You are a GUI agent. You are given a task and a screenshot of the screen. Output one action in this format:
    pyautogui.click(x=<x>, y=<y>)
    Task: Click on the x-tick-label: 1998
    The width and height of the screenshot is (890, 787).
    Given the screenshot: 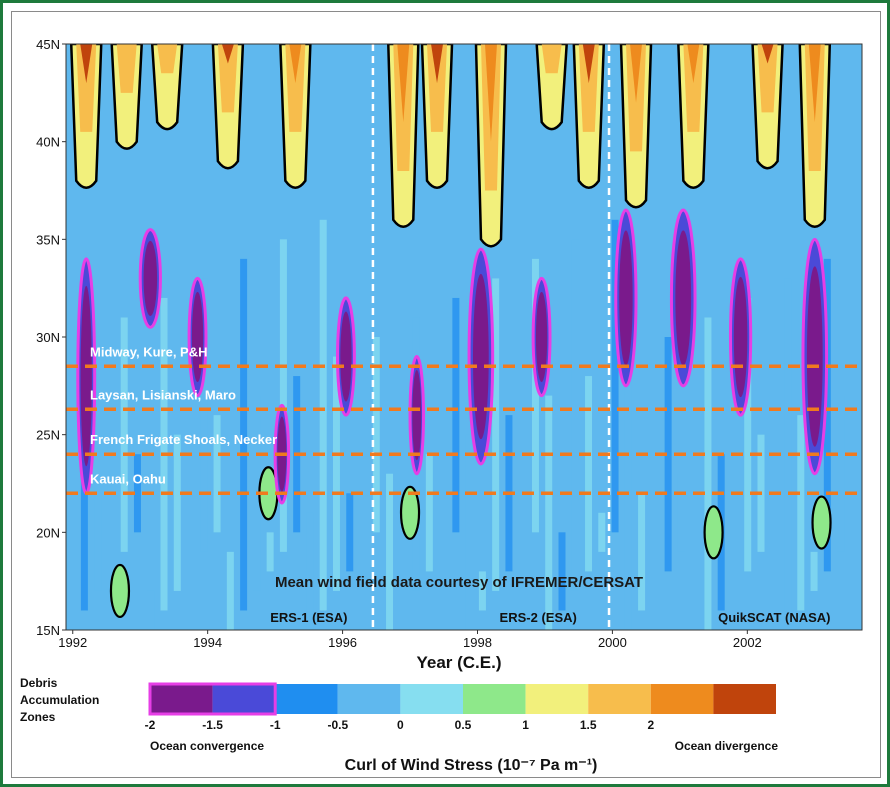 What is the action you would take?
    pyautogui.click(x=477, y=642)
    